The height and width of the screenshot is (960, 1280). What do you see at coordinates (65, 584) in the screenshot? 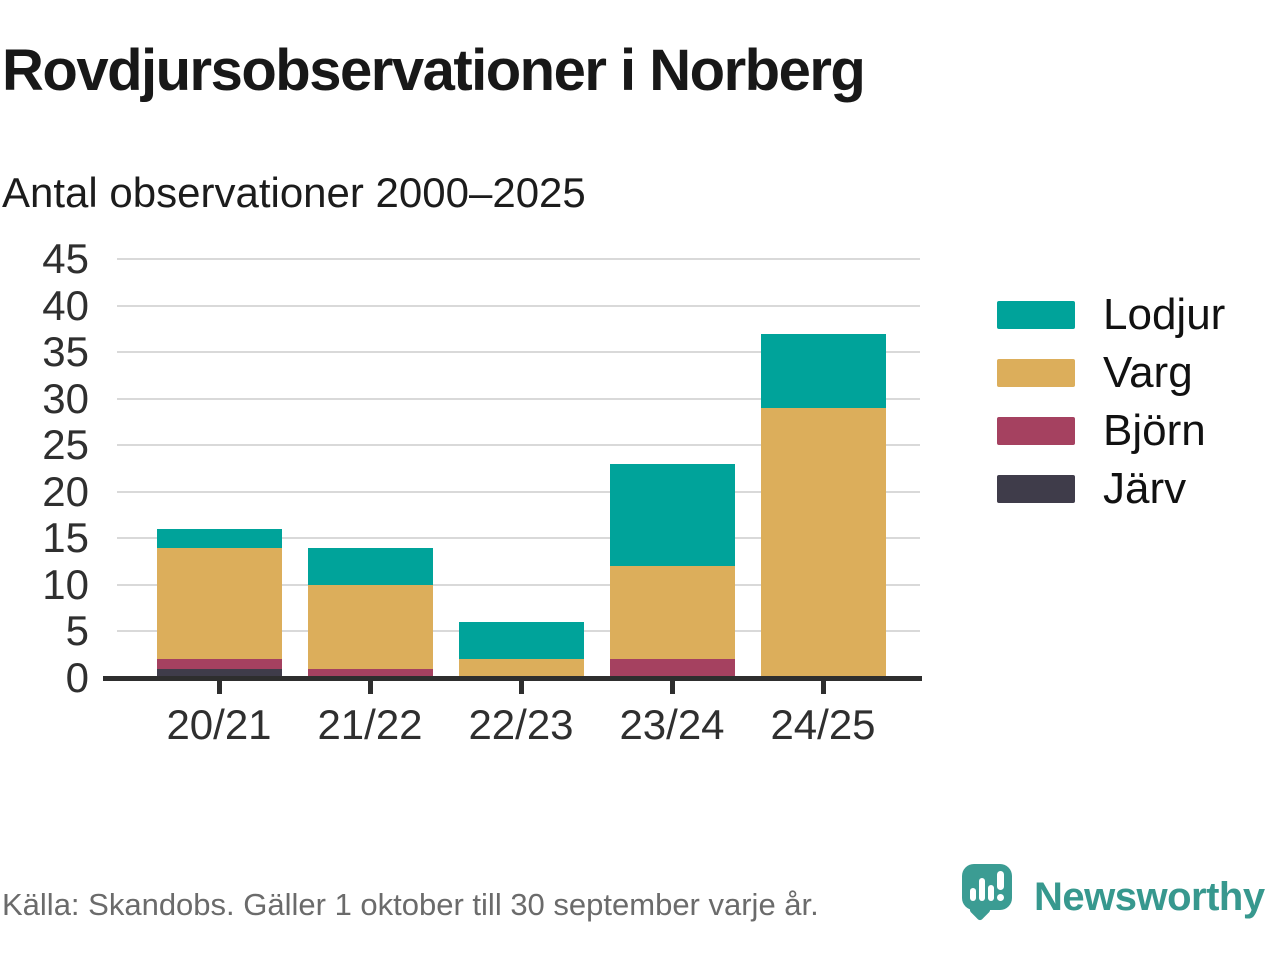
I see `y-tick-label: 10` at bounding box center [65, 584].